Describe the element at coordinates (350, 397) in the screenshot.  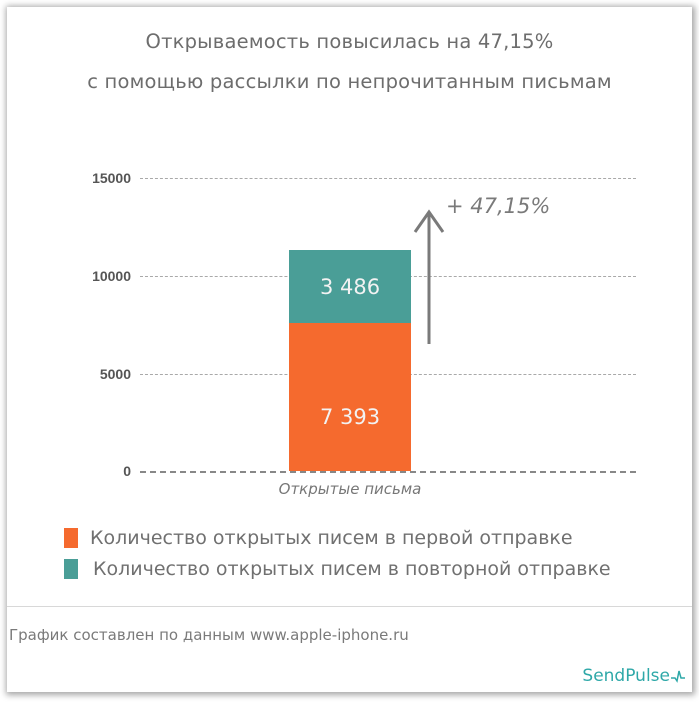
I see `bar-segment-first-send: 7 393` at that location.